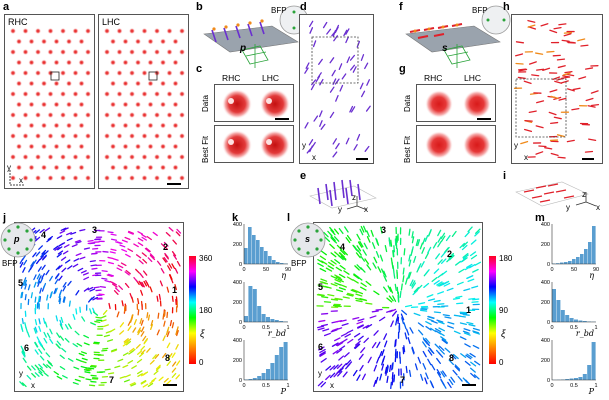  I want to click on histogram-bar, so click(272, 371).